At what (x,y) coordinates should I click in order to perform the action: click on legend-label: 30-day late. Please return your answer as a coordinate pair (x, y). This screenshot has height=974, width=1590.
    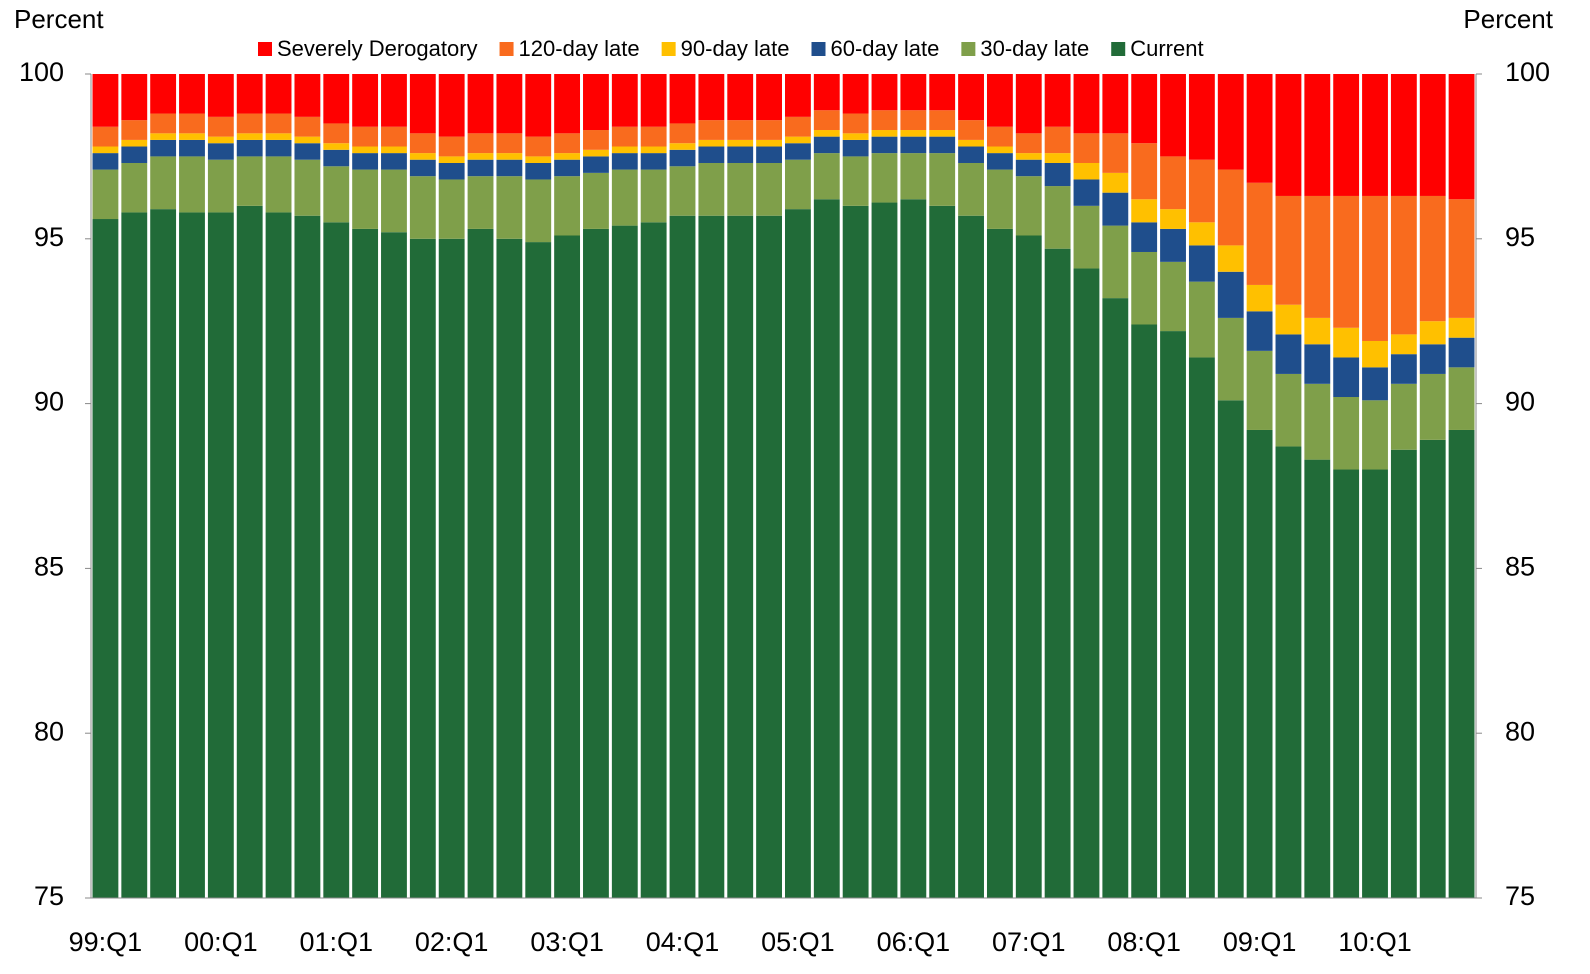
    Looking at the image, I should click on (1034, 48).